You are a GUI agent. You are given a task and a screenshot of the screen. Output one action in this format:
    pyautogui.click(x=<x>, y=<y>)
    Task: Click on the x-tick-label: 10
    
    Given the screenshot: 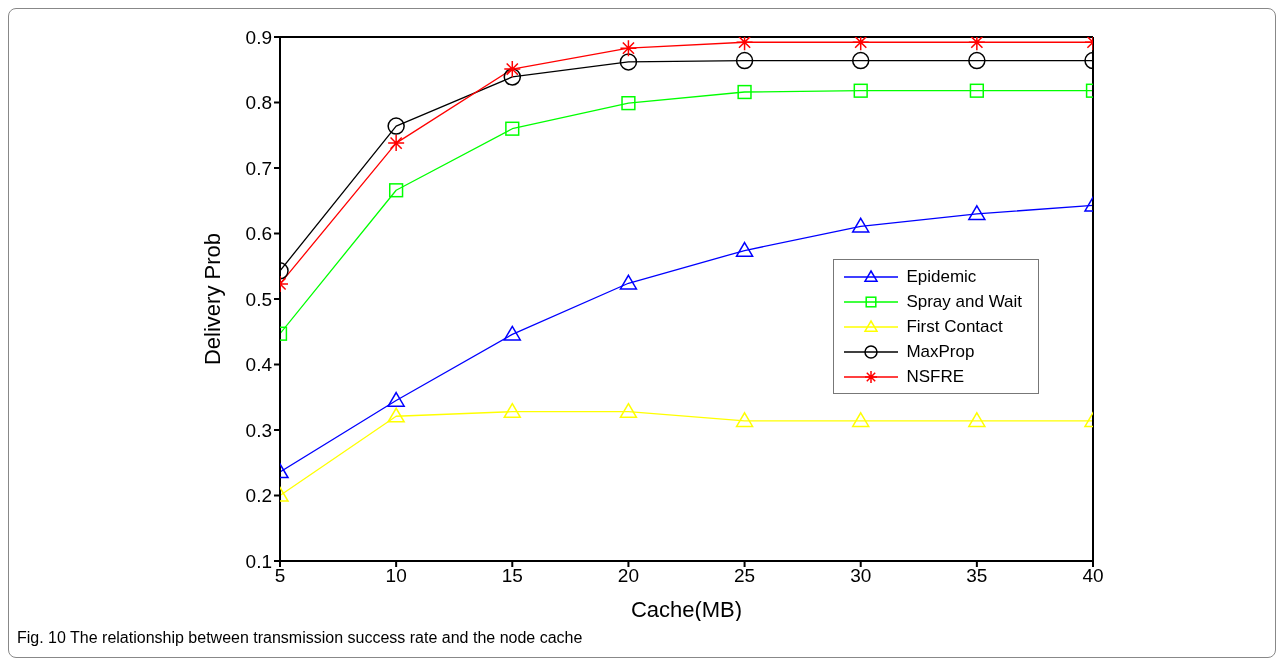 What is the action you would take?
    pyautogui.click(x=396, y=576)
    